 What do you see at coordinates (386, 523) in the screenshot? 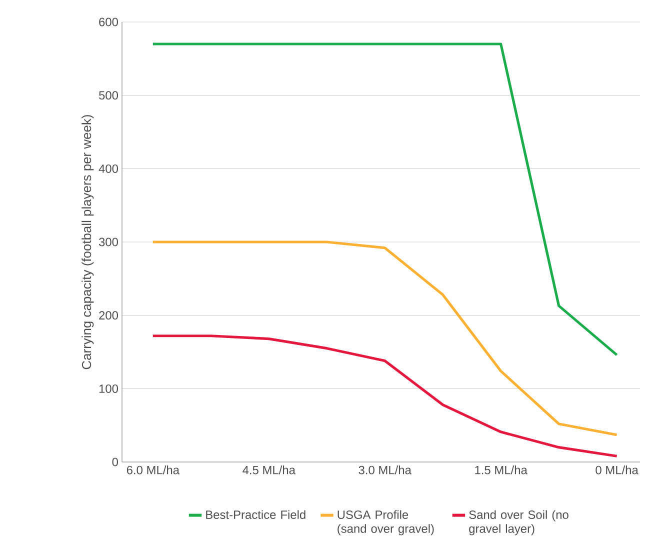
I see `legend-label: USGA Profile (sand over gravel)` at bounding box center [386, 523].